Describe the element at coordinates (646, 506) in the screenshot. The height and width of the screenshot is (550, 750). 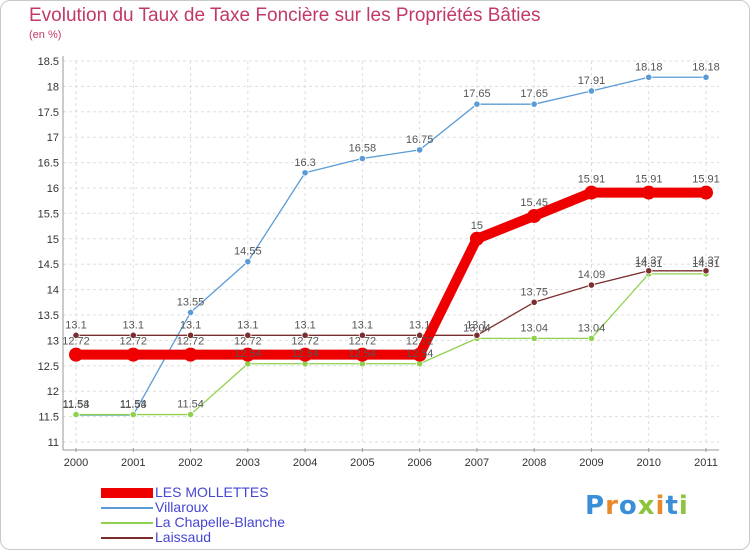
I see `logo-letter: x` at that location.